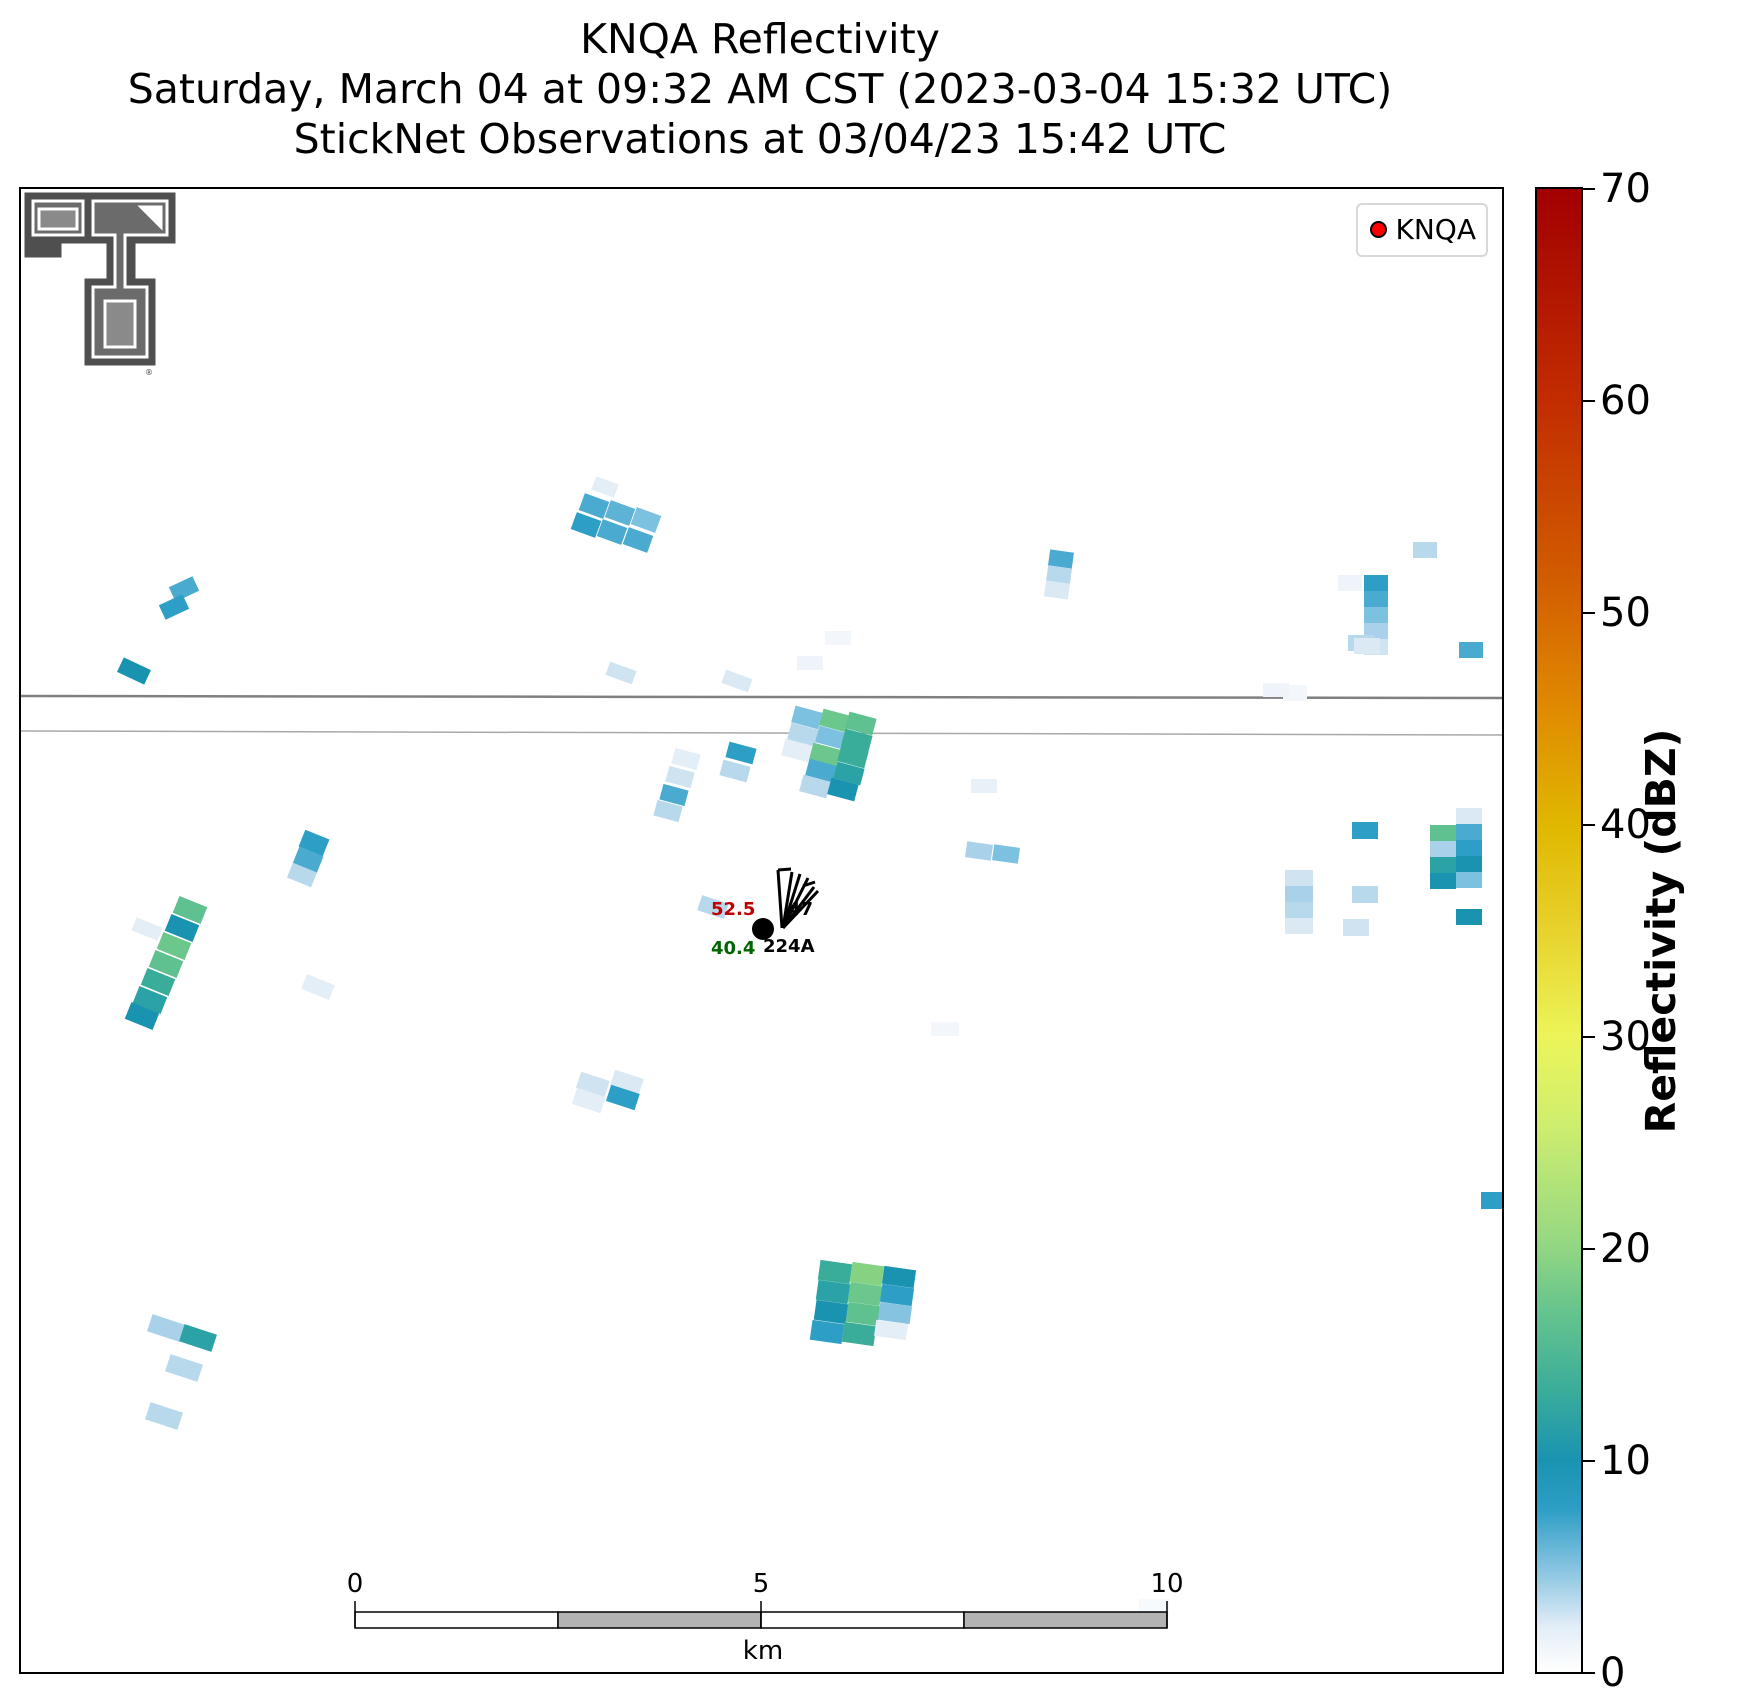 This screenshot has height=1705, width=1738. I want to click on scalebar-label-5: 5, so click(761, 1584).